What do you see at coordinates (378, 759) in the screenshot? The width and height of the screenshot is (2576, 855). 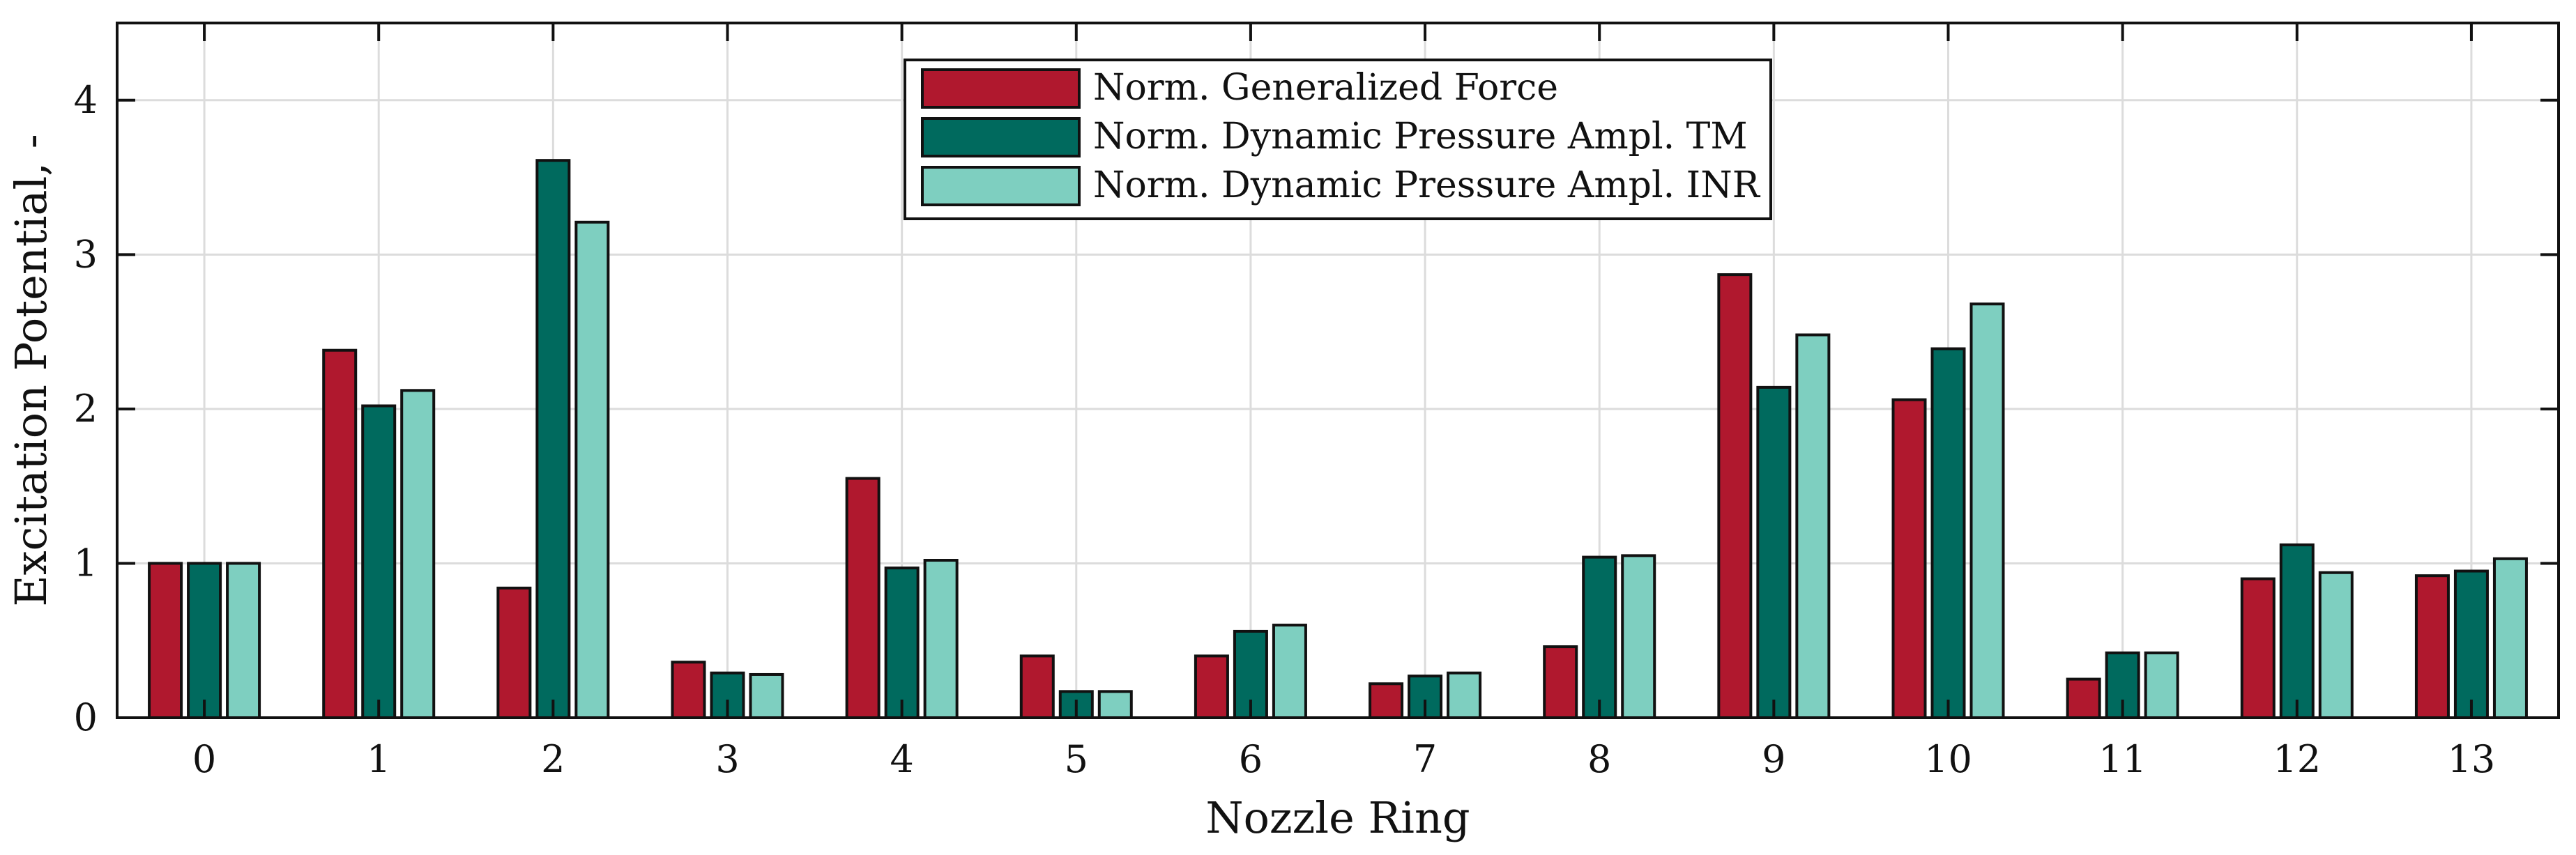 I see `x-tick-label: 1` at bounding box center [378, 759].